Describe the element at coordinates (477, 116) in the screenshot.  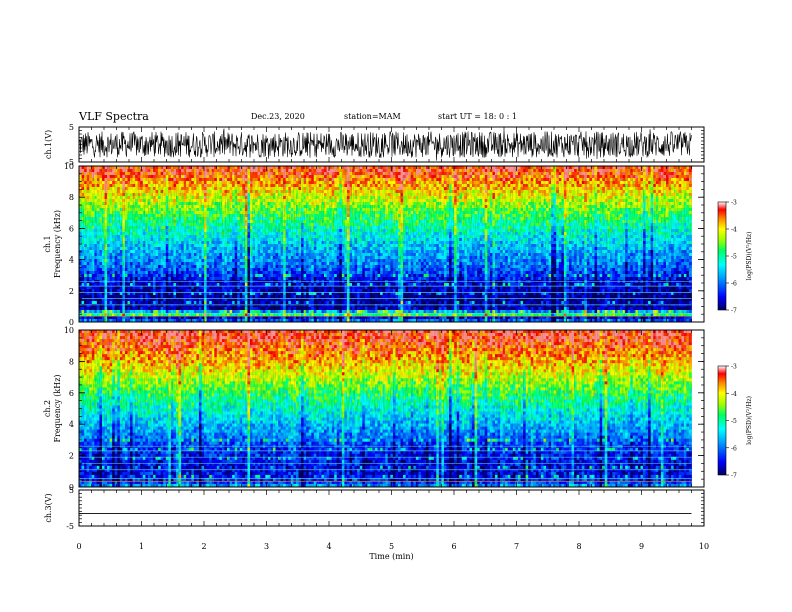
I see `start-time-label: start UT = 18: 0 : 1` at that location.